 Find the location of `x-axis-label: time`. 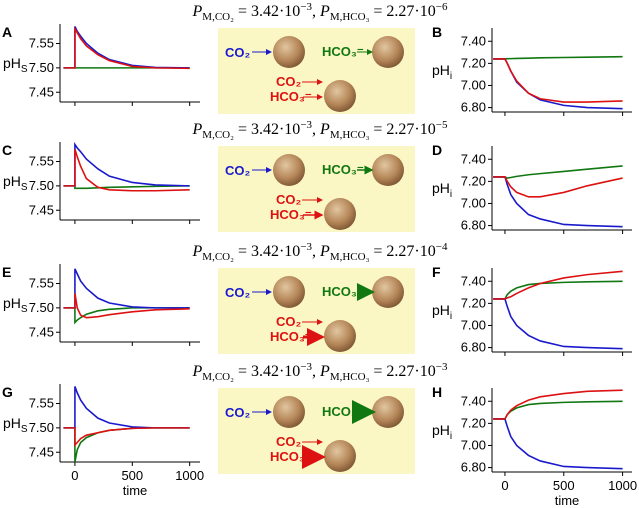

x-axis-label: time is located at coordinates (135, 490).